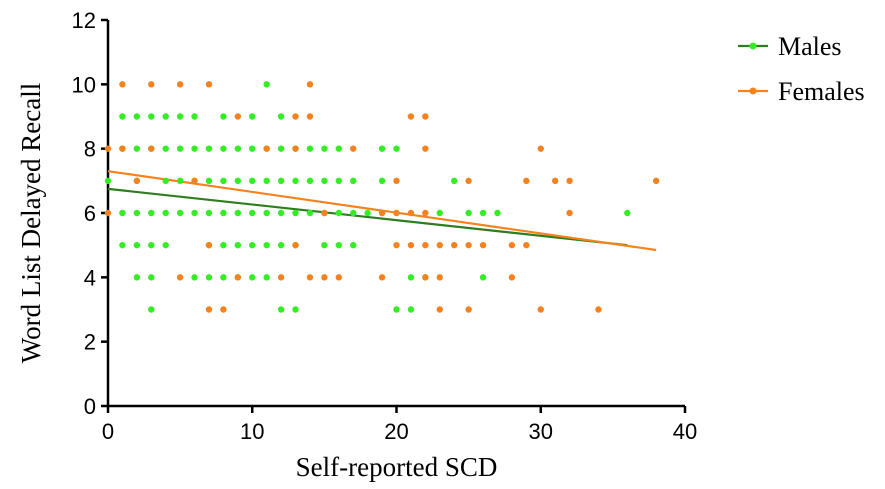 The width and height of the screenshot is (885, 489). Describe the element at coordinates (685, 431) in the screenshot. I see `x-tick-label: 40` at that location.